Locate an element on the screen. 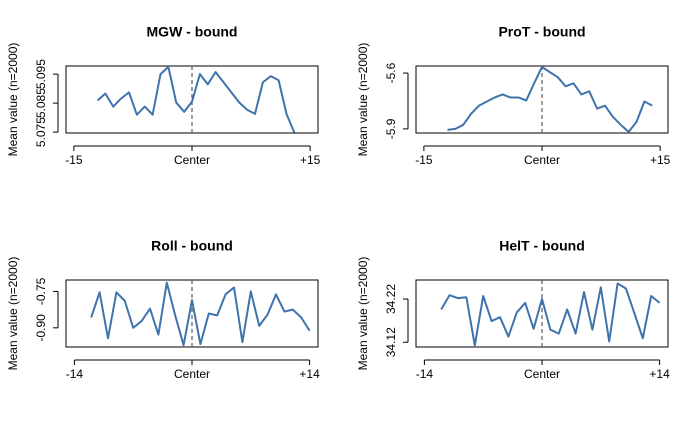  y-tick-label: 5.075 is located at coordinates (41, 132).